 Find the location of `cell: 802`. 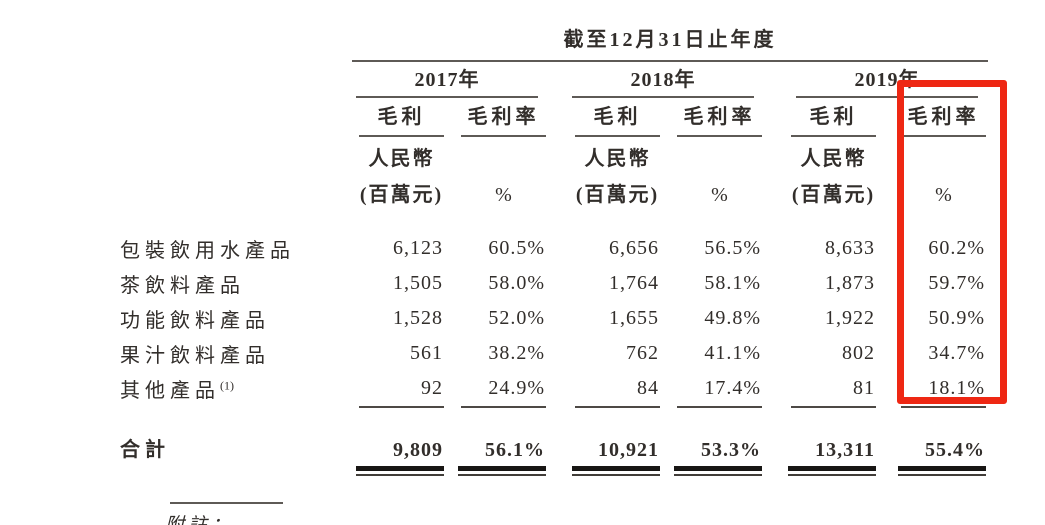

cell: 802 is located at coordinates (858, 353).